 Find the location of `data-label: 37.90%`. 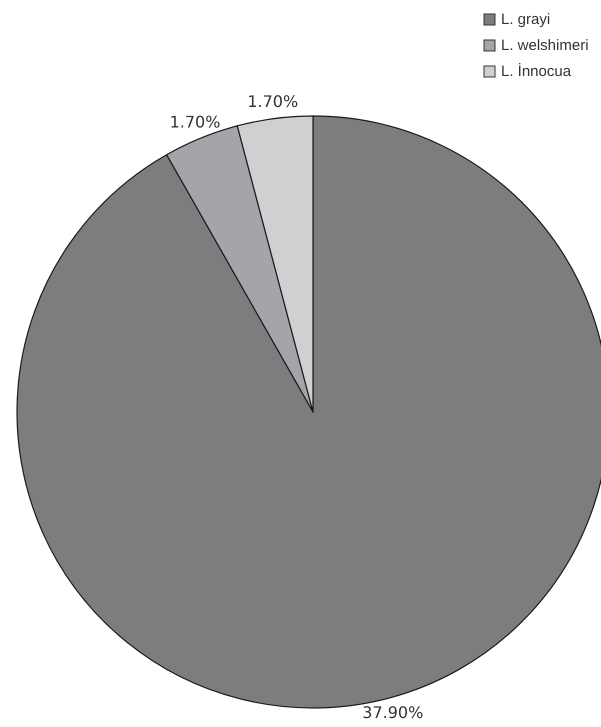

data-label: 37.90% is located at coordinates (393, 712).